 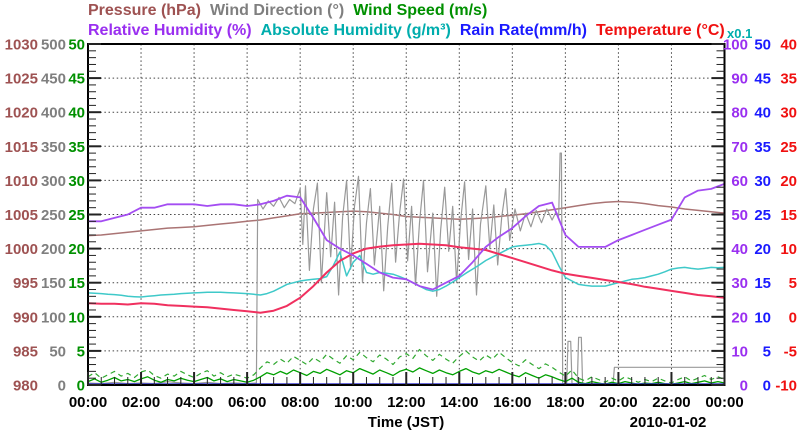 What do you see at coordinates (406, 366) in the screenshot?
I see `series-wind-speed-max` at bounding box center [406, 366].